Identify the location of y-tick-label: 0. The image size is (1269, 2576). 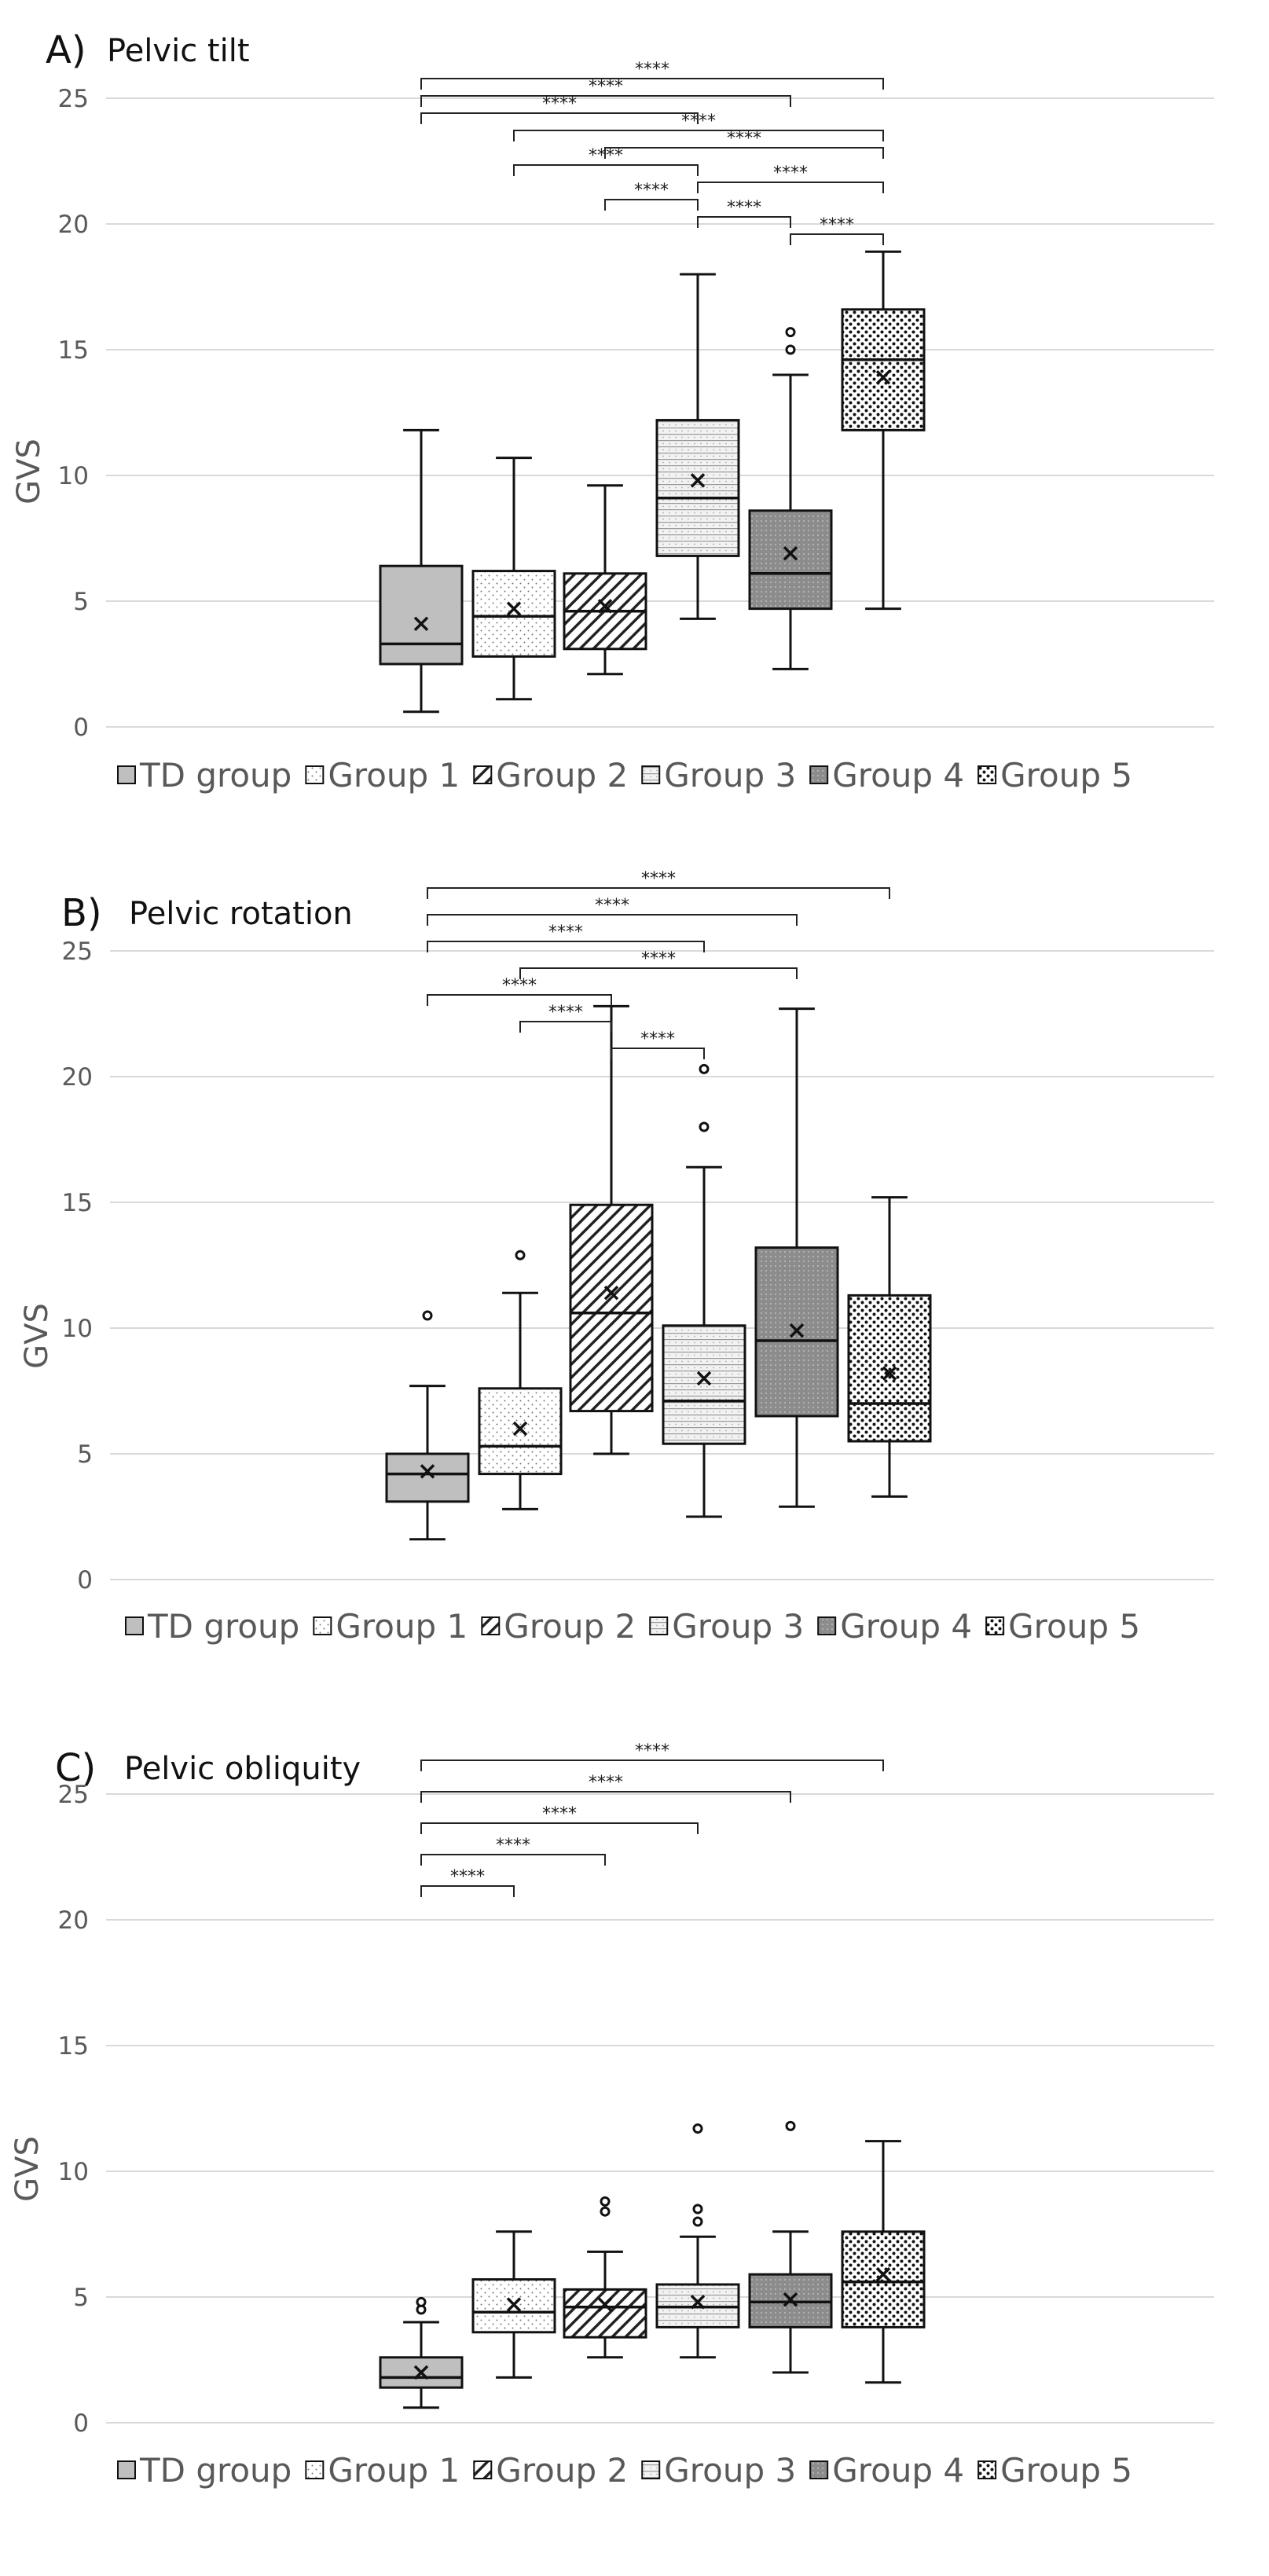
(85, 1580).